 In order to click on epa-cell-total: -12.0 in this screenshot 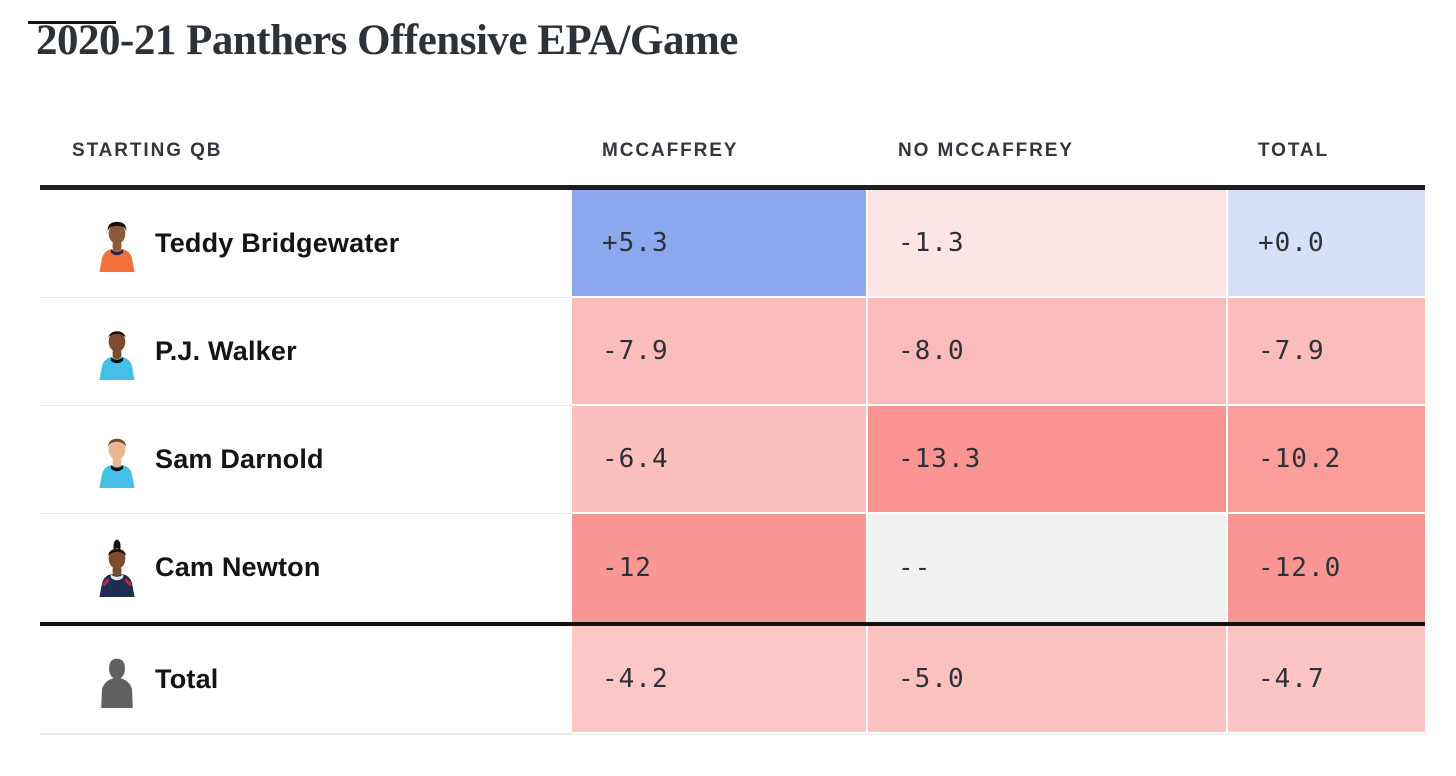, I will do `click(1326, 567)`.